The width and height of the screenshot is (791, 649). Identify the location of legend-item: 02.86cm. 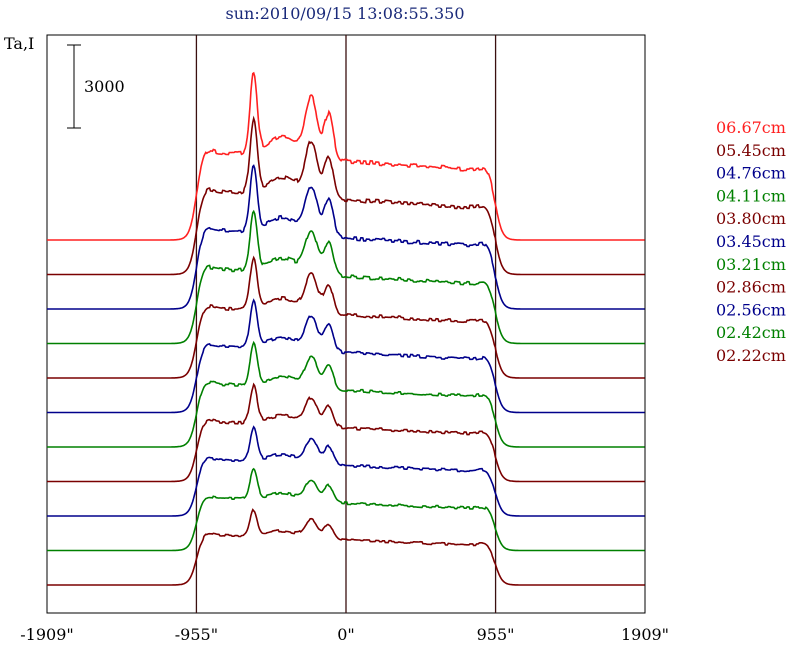
(751, 287).